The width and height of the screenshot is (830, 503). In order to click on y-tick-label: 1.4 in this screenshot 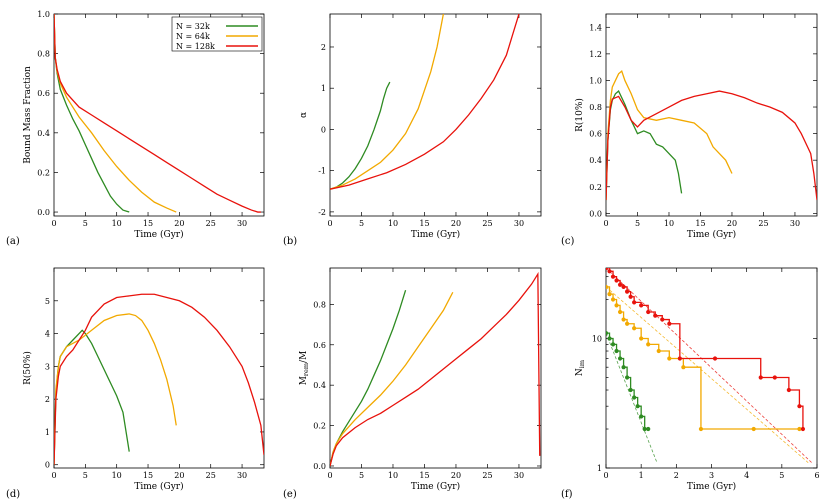, I will do `click(595, 27)`.